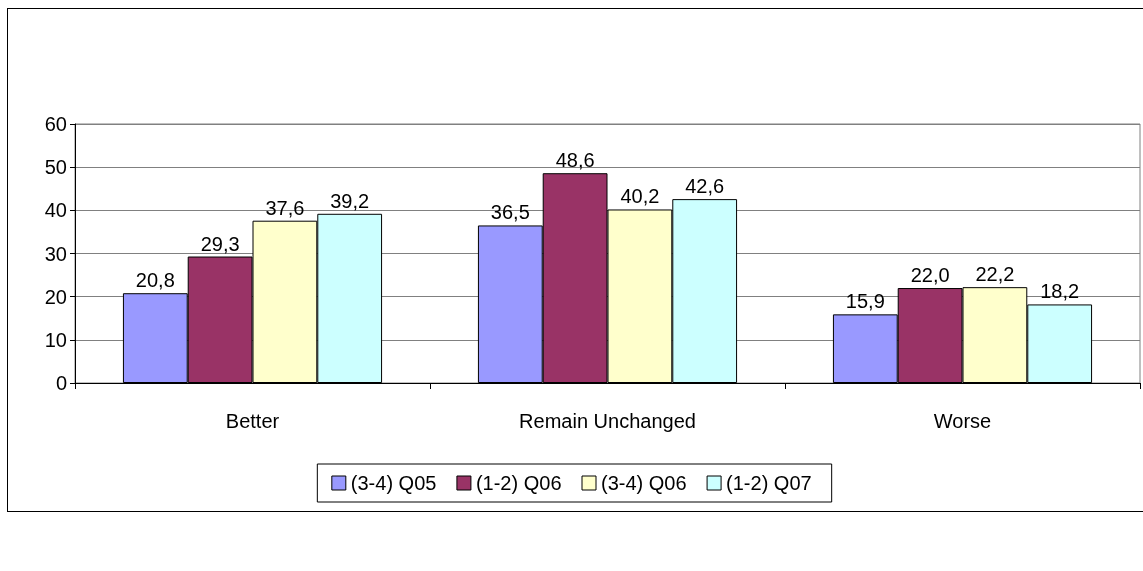 This screenshot has width=1143, height=571. What do you see at coordinates (575, 160) in the screenshot?
I see `data-label: 48,6` at bounding box center [575, 160].